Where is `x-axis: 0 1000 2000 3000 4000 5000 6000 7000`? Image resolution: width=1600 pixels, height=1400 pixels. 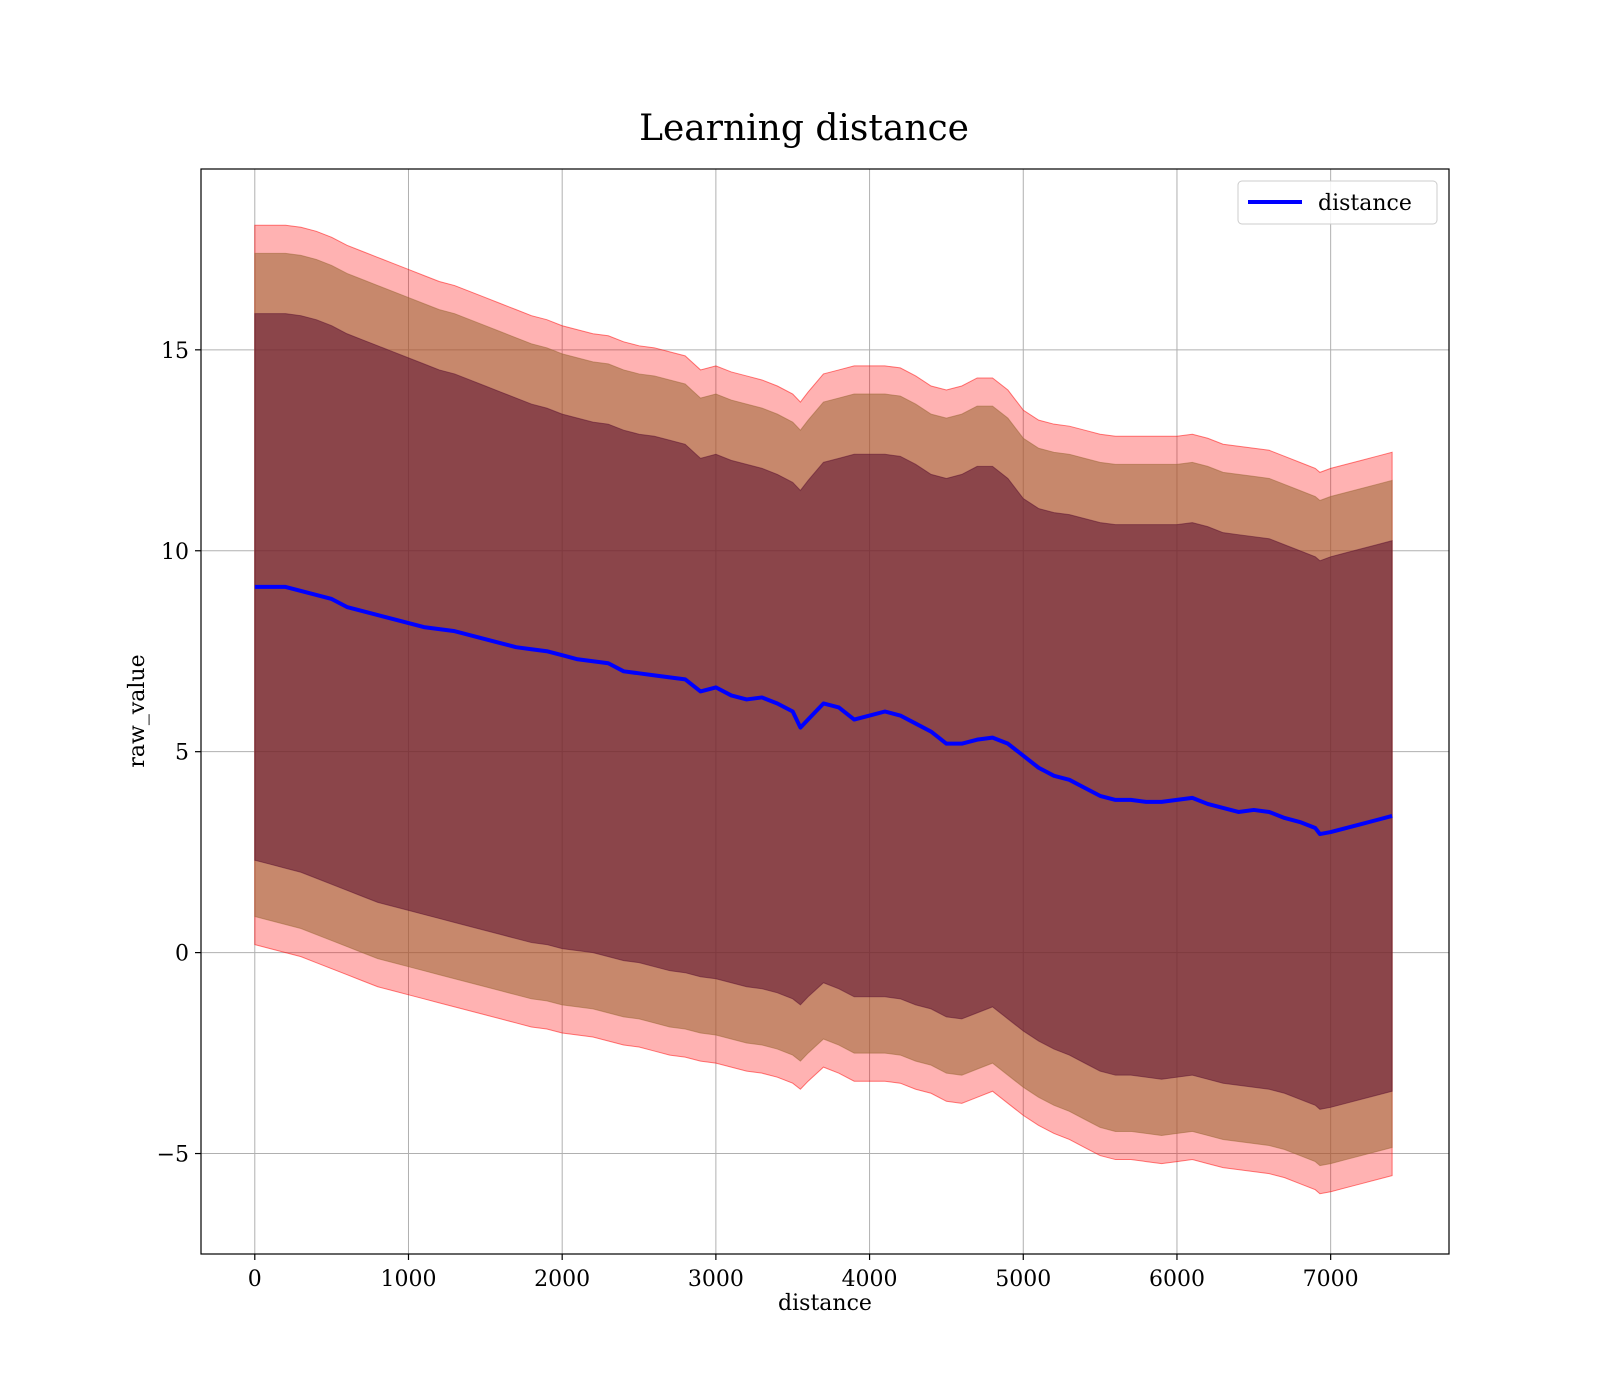
x-axis: 0 1000 2000 3000 4000 5000 6000 7000 is located at coordinates (803, 1273).